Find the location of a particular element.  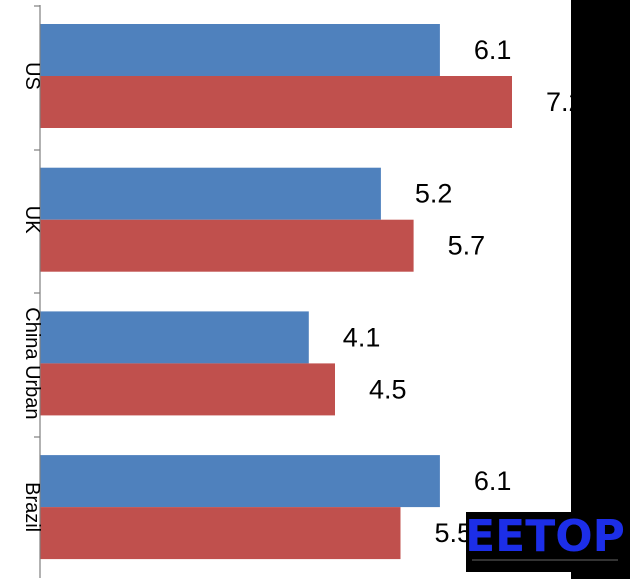

category-label: Brazil is located at coordinates (32, 507).